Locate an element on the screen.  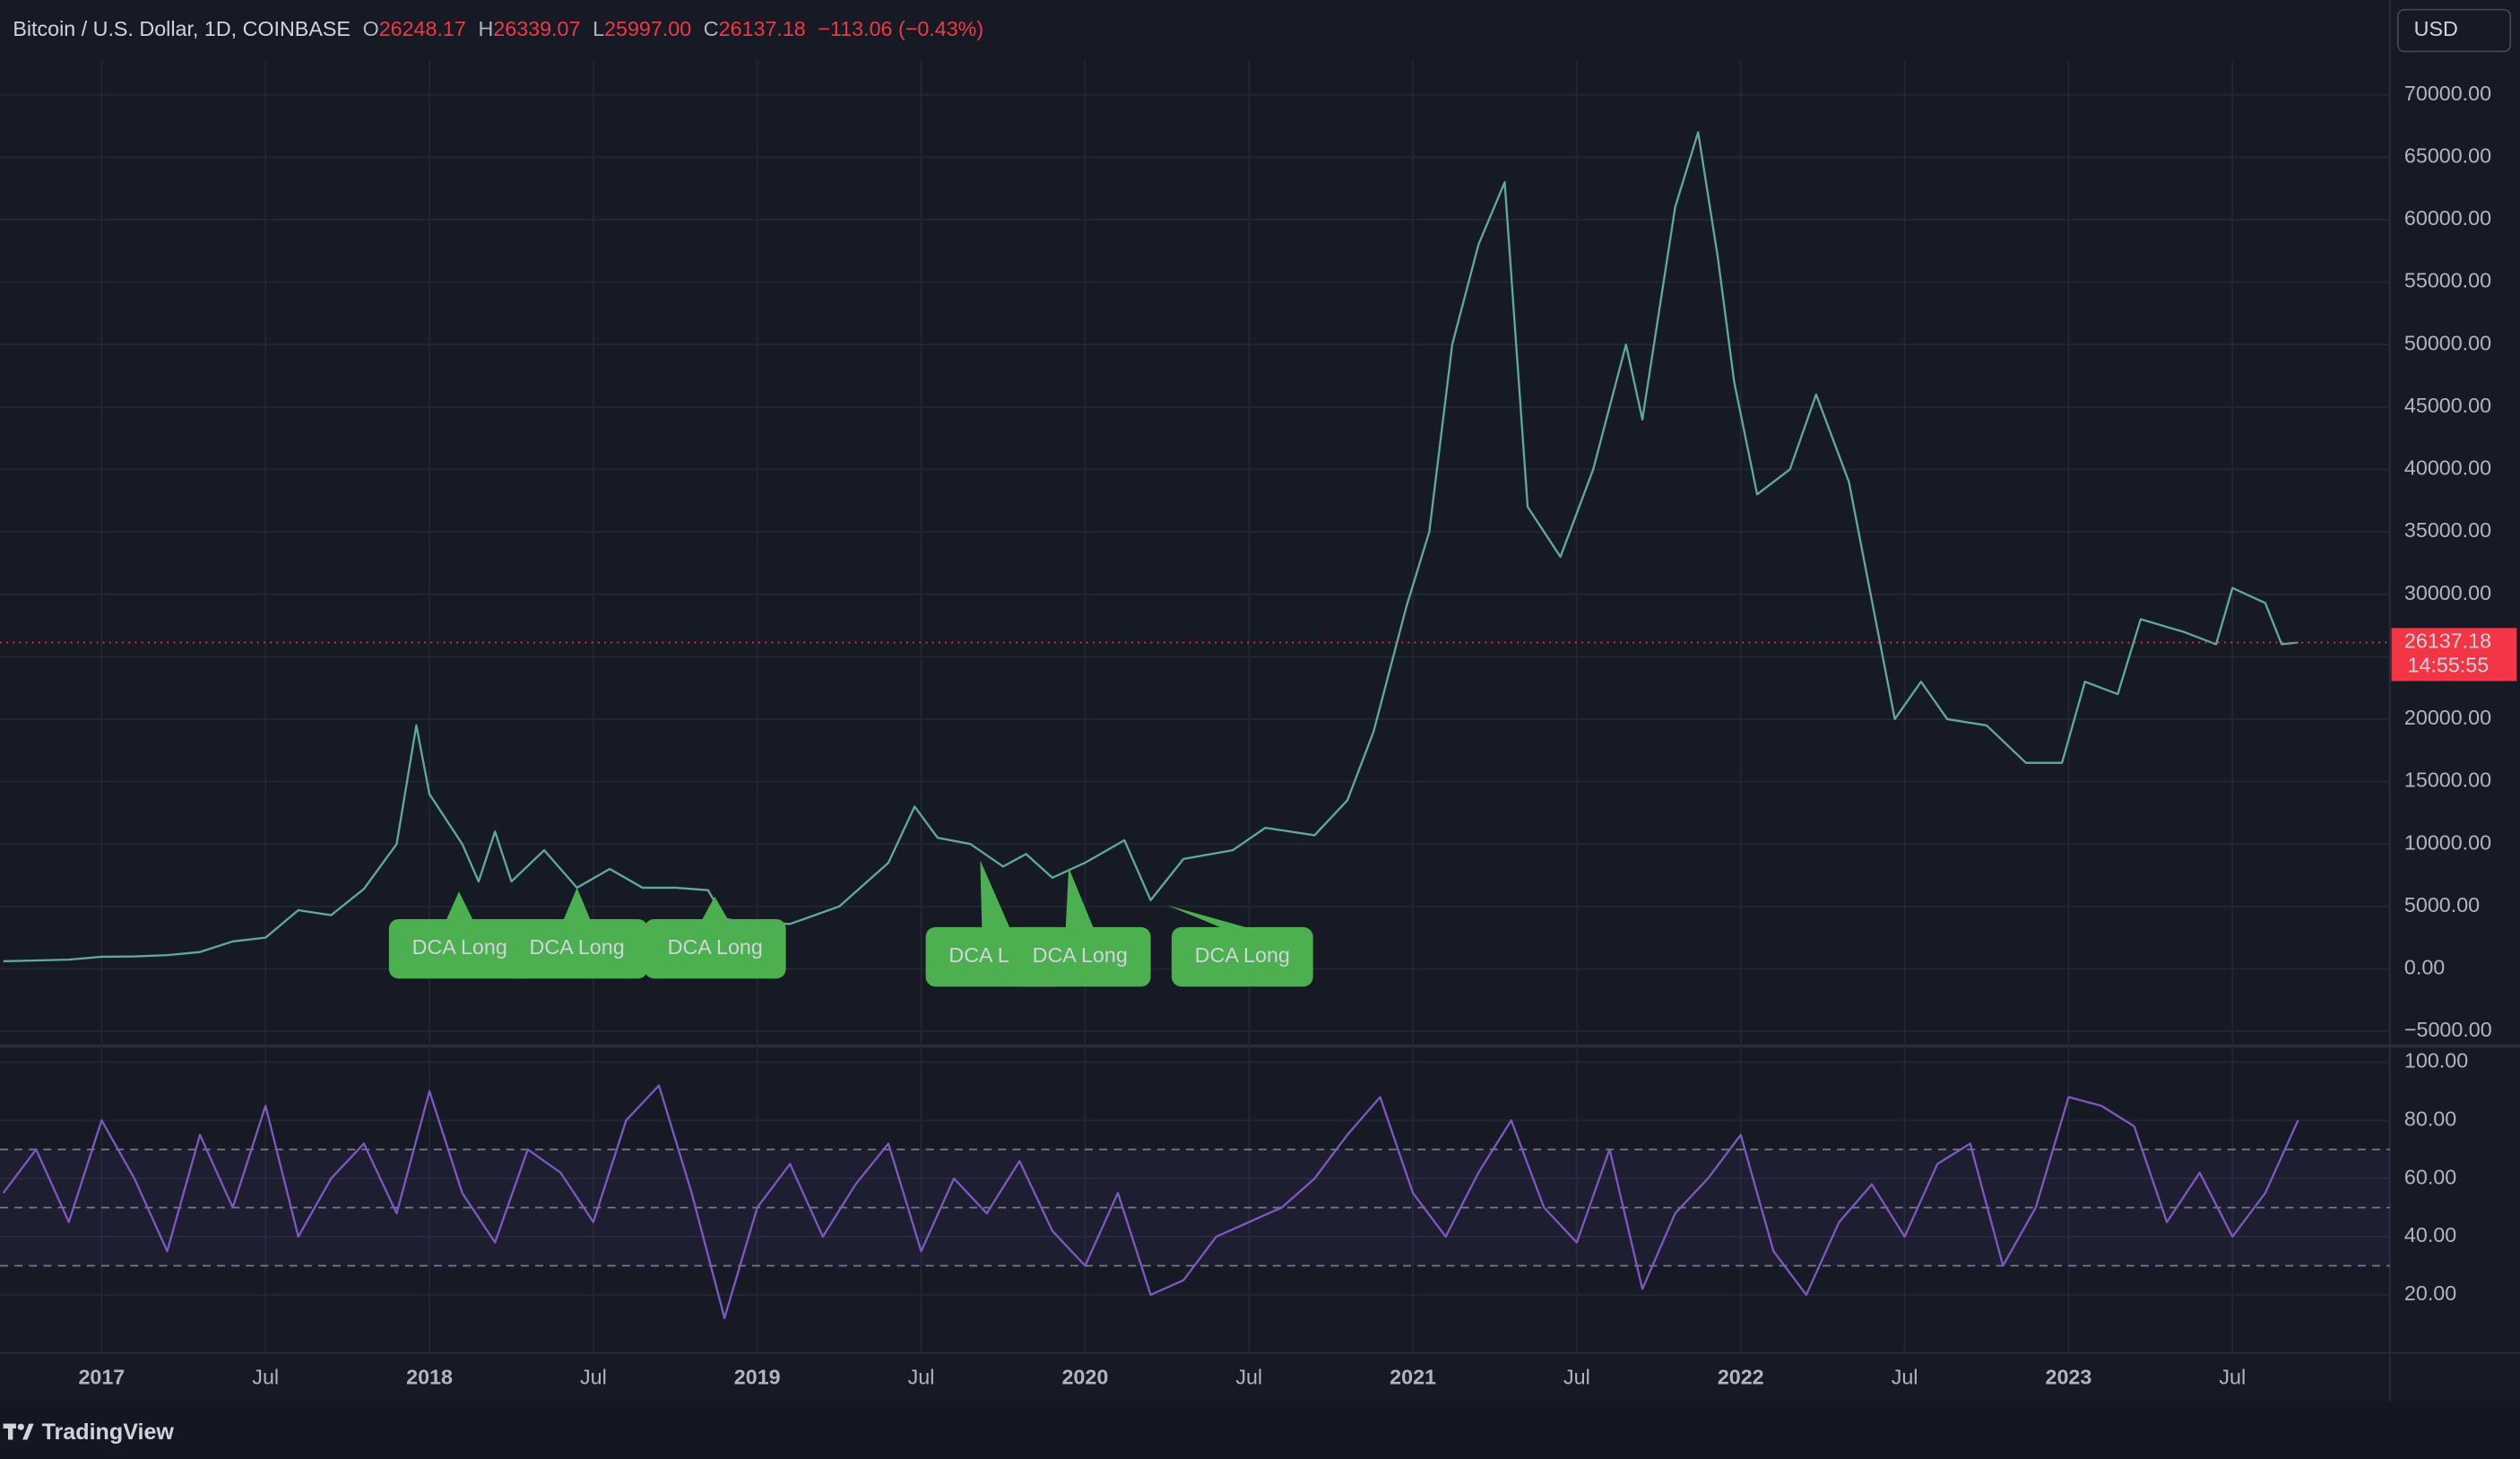
last-price-label: 26137.18 is located at coordinates (2447, 641).